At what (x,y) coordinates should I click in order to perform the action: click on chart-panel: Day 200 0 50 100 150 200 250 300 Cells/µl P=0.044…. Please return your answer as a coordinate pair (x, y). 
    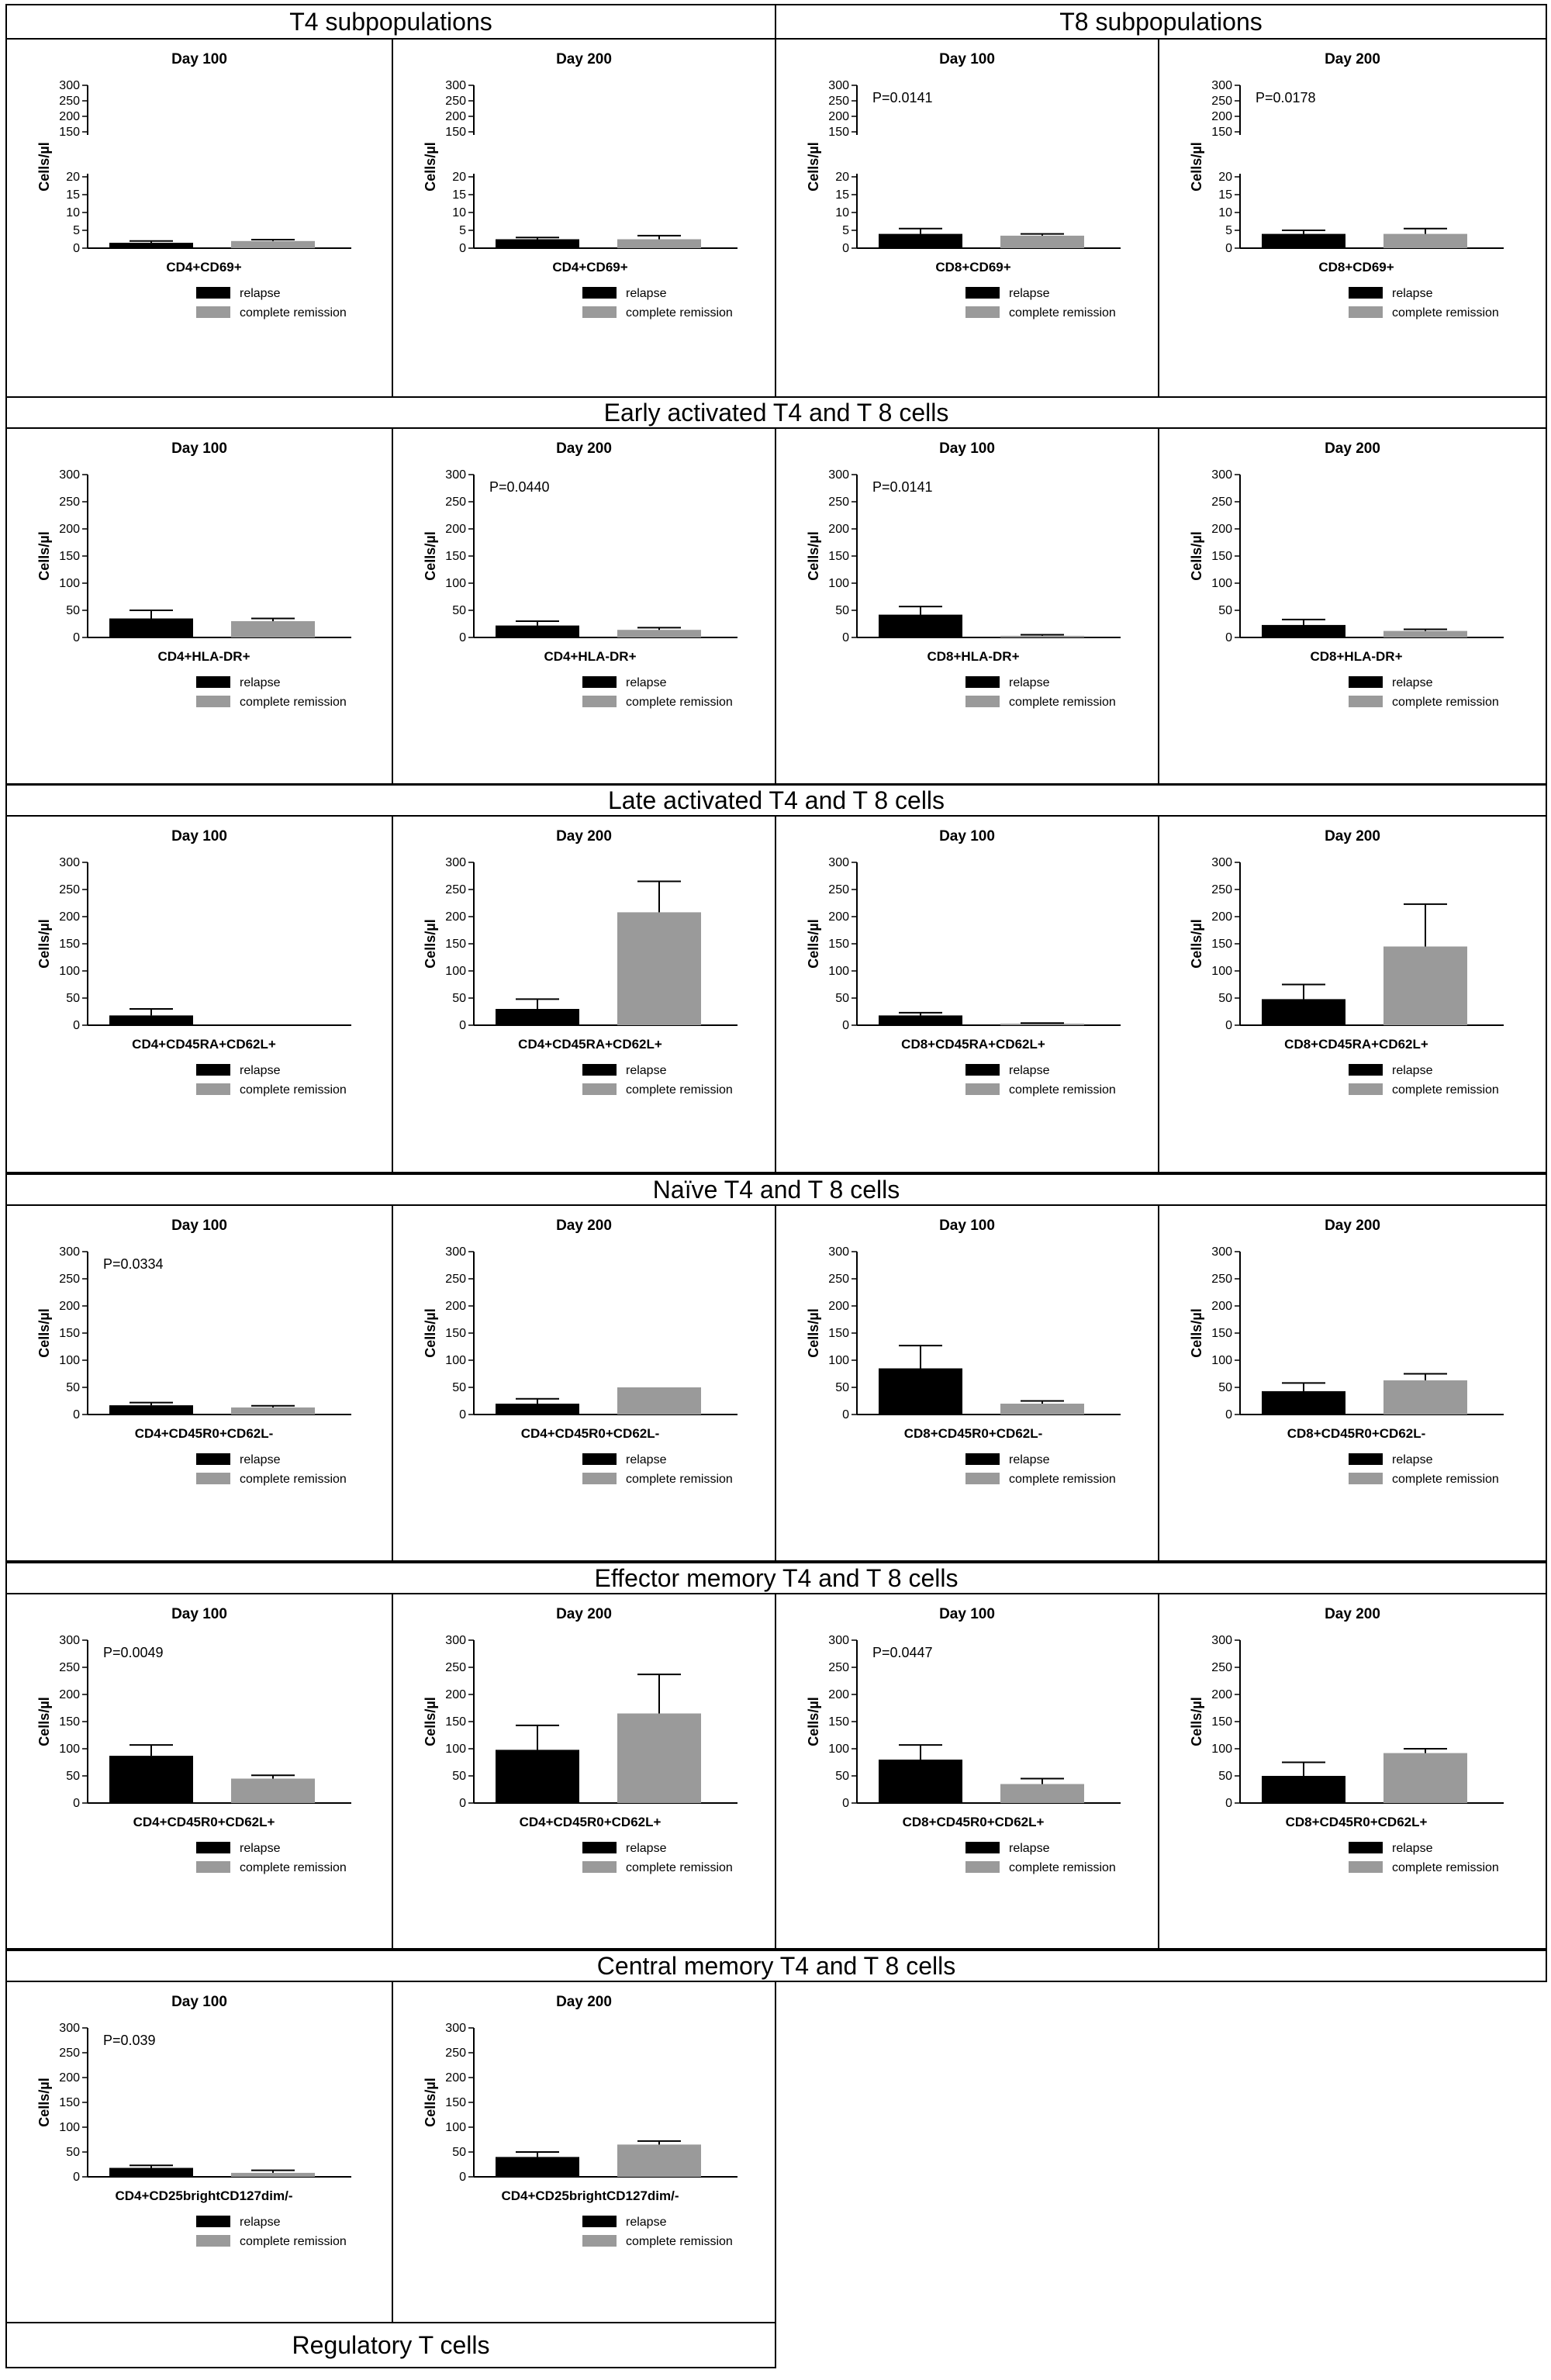
    Looking at the image, I should click on (584, 606).